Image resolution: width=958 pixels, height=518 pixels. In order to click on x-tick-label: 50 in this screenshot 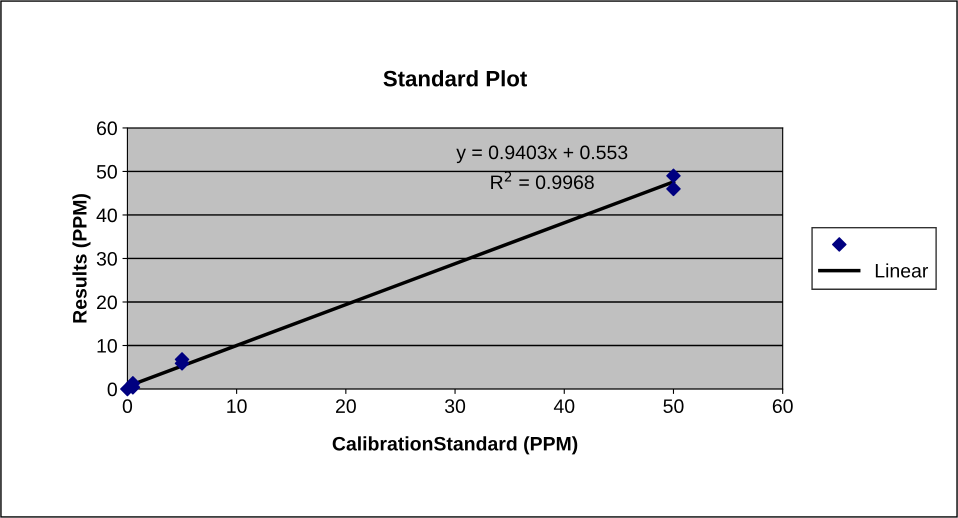, I will do `click(673, 406)`.